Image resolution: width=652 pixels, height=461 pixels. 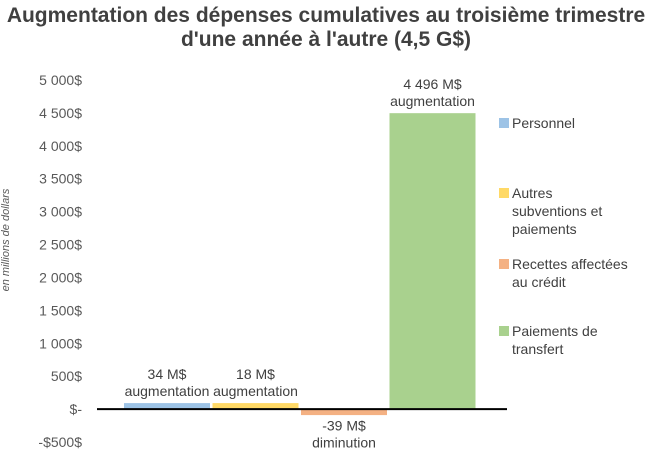 I want to click on legend-label-line: Recettes affectées, so click(x=570, y=264).